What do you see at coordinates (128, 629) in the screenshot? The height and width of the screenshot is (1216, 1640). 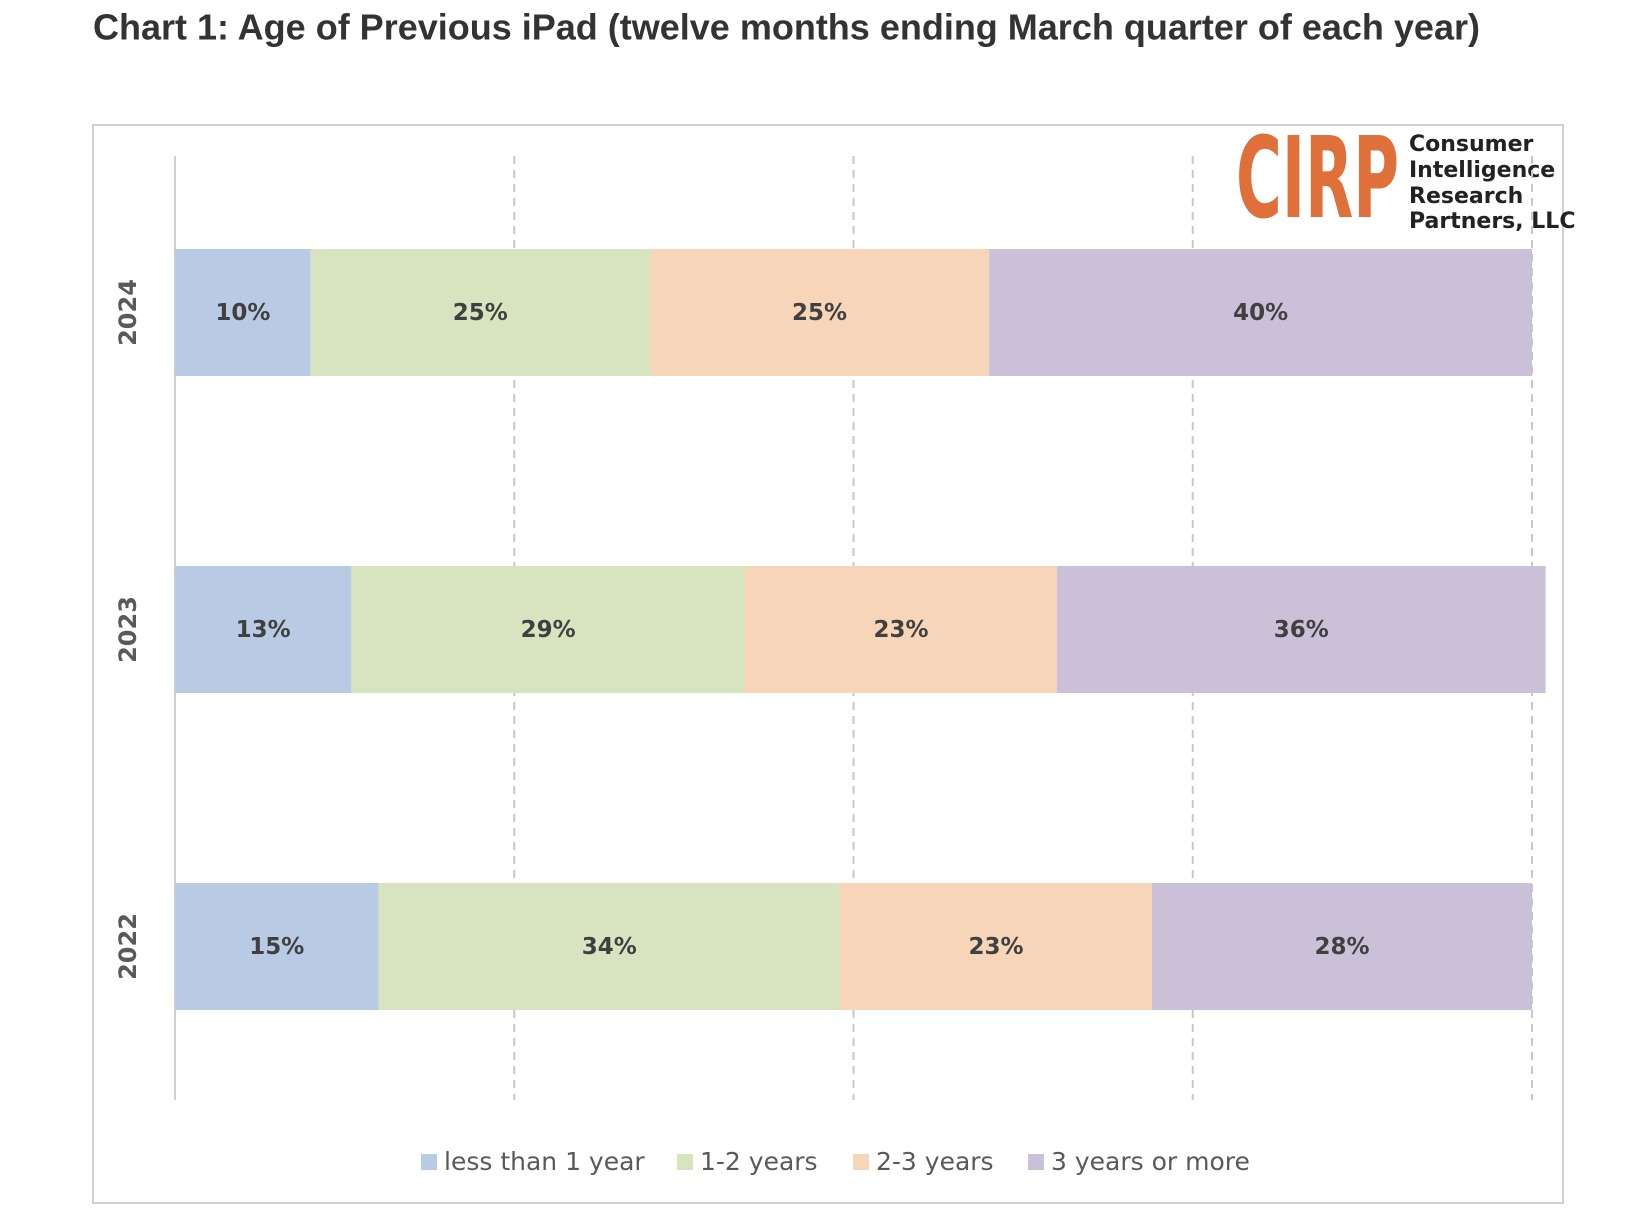 I see `y-tick-label: 2023` at bounding box center [128, 629].